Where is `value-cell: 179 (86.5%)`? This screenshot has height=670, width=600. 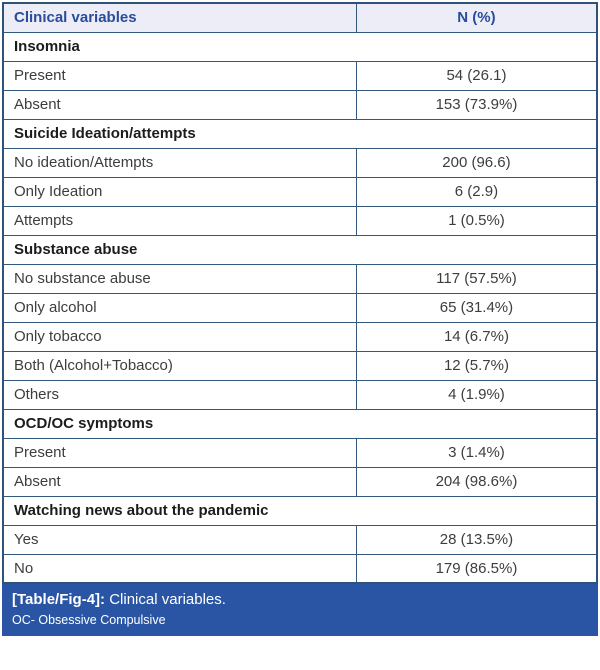
value-cell: 179 (86.5%) is located at coordinates (476, 568).